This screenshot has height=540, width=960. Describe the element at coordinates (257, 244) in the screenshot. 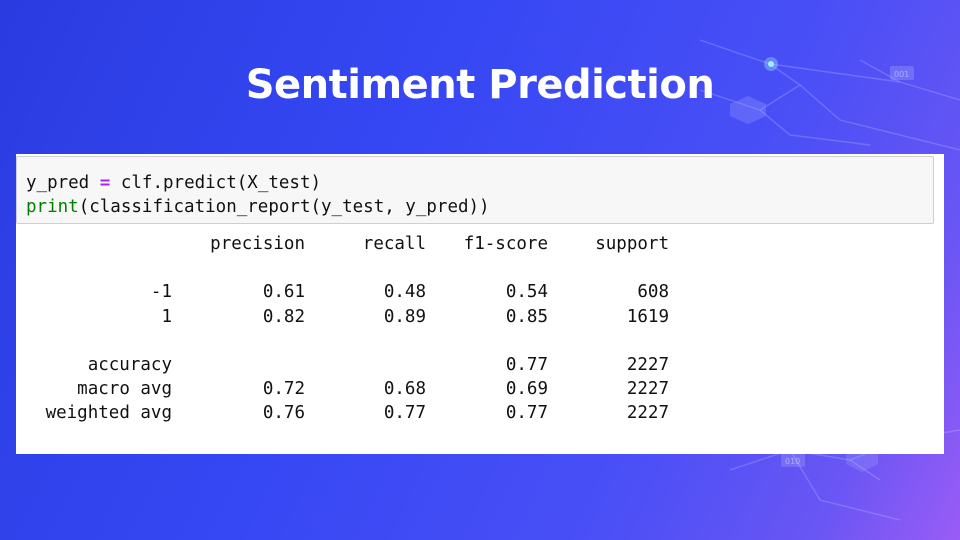

I see `header-precision: precision` at that location.